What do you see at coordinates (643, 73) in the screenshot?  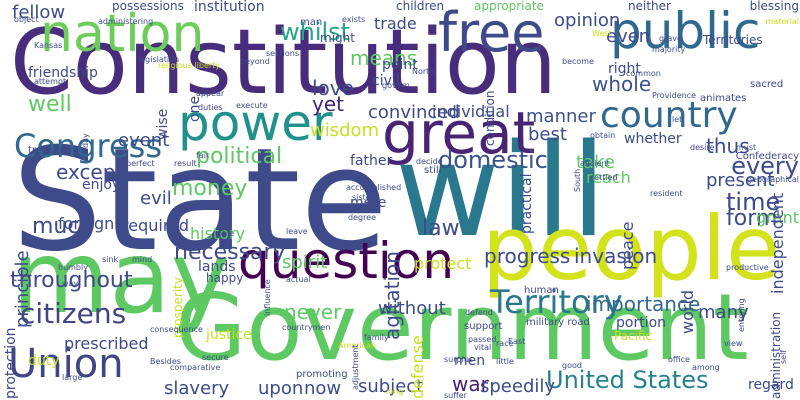 I see `cloud-word: common` at bounding box center [643, 73].